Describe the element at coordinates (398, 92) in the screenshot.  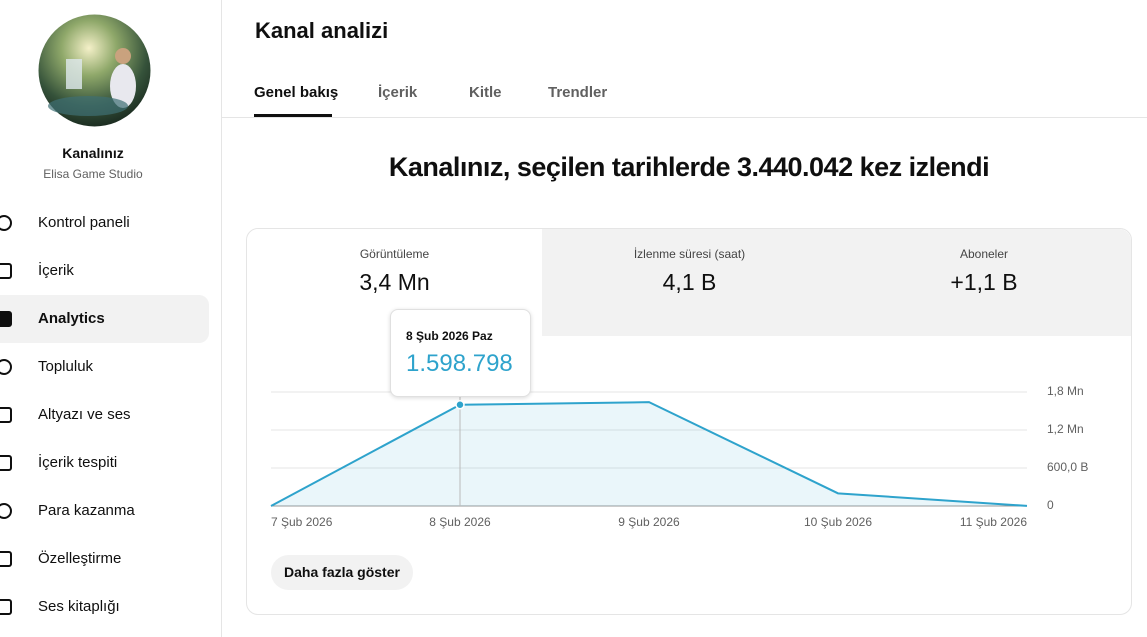
I see `tab: İçerik` at that location.